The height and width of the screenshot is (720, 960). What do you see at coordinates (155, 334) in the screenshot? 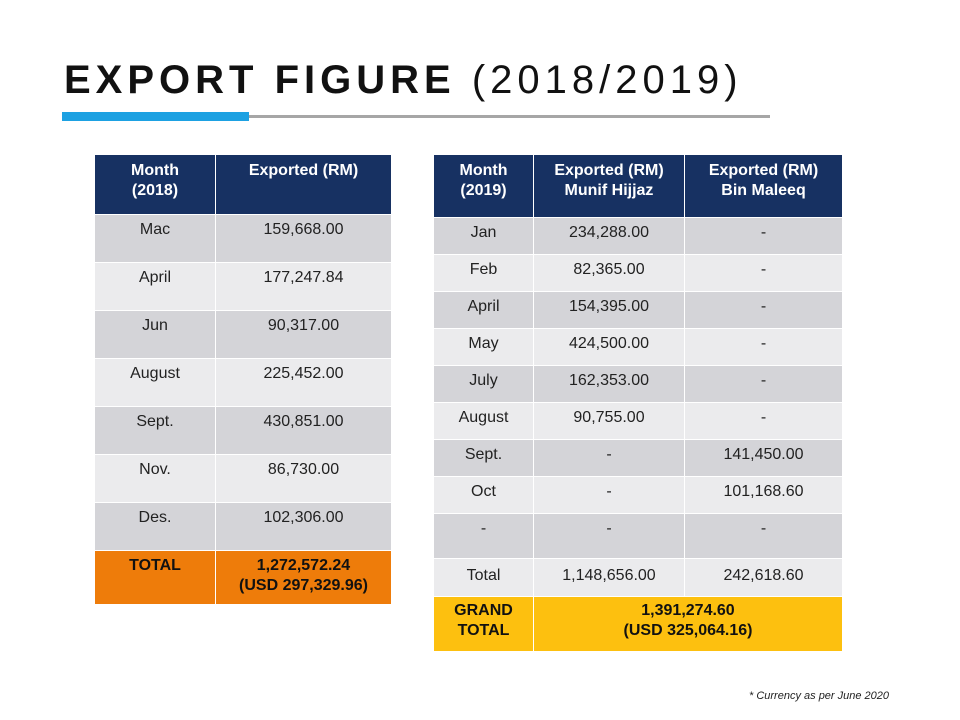
I see `month-cell: Jun` at bounding box center [155, 334].